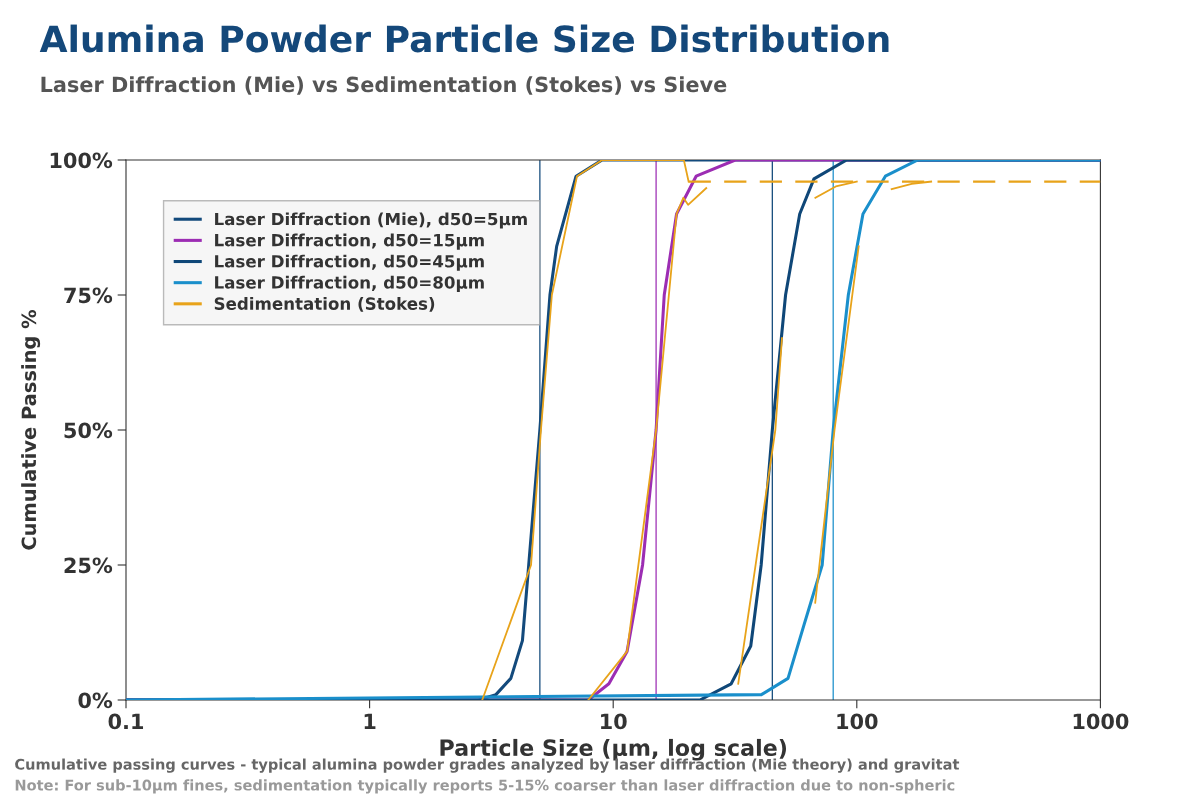  What do you see at coordinates (384, 85) in the screenshot?
I see `chart-subtitle: Laser Diffraction (Mie) vs Sedimentation (Stokes) vs Sieve` at bounding box center [384, 85].